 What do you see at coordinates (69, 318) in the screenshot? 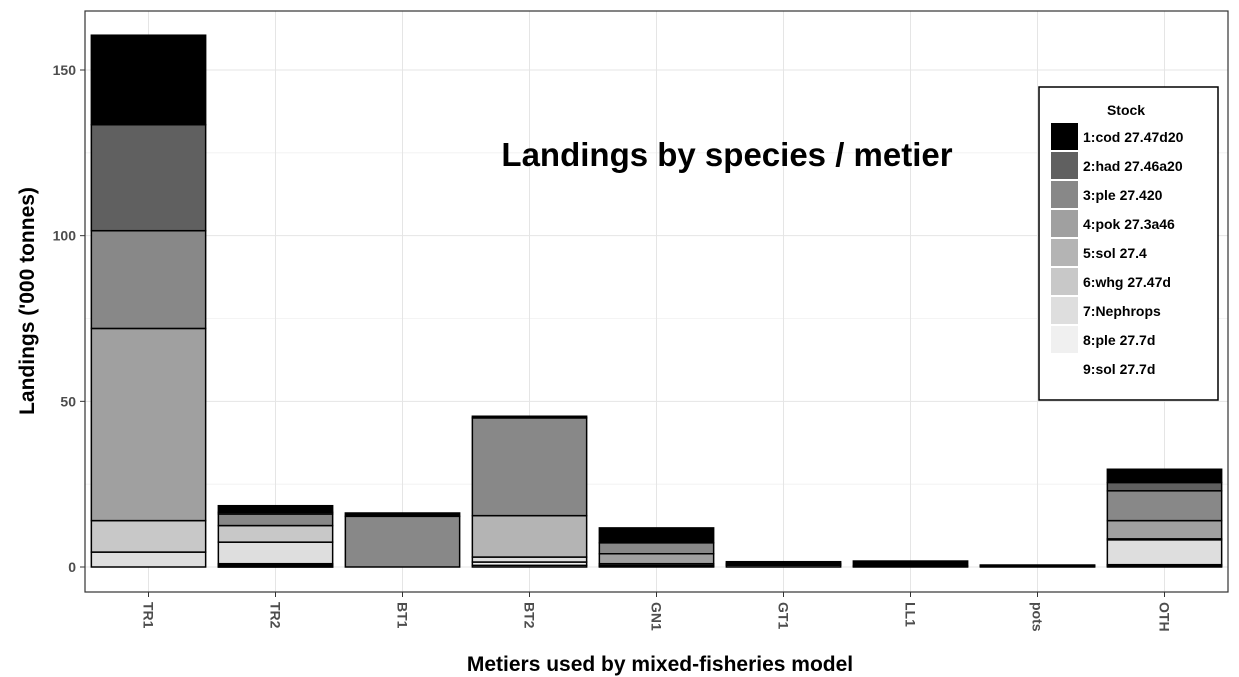
I see `y-axis-ticks: 0 50 100 150` at bounding box center [69, 318].